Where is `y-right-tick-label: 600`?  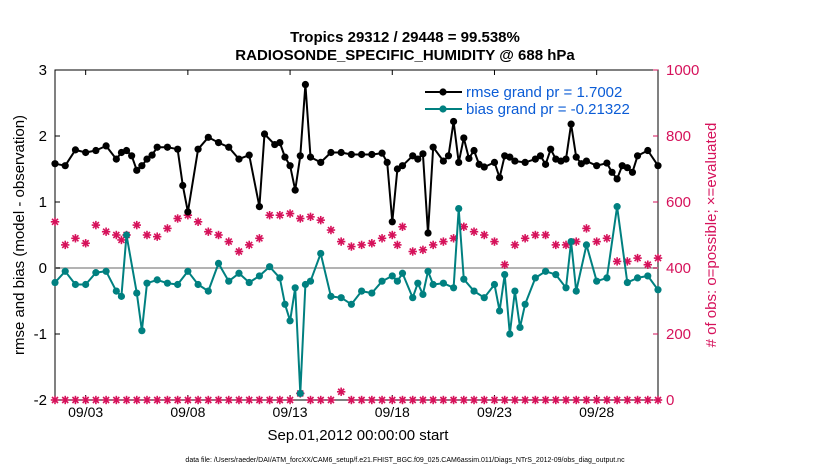 y-right-tick-label: 600 is located at coordinates (678, 202).